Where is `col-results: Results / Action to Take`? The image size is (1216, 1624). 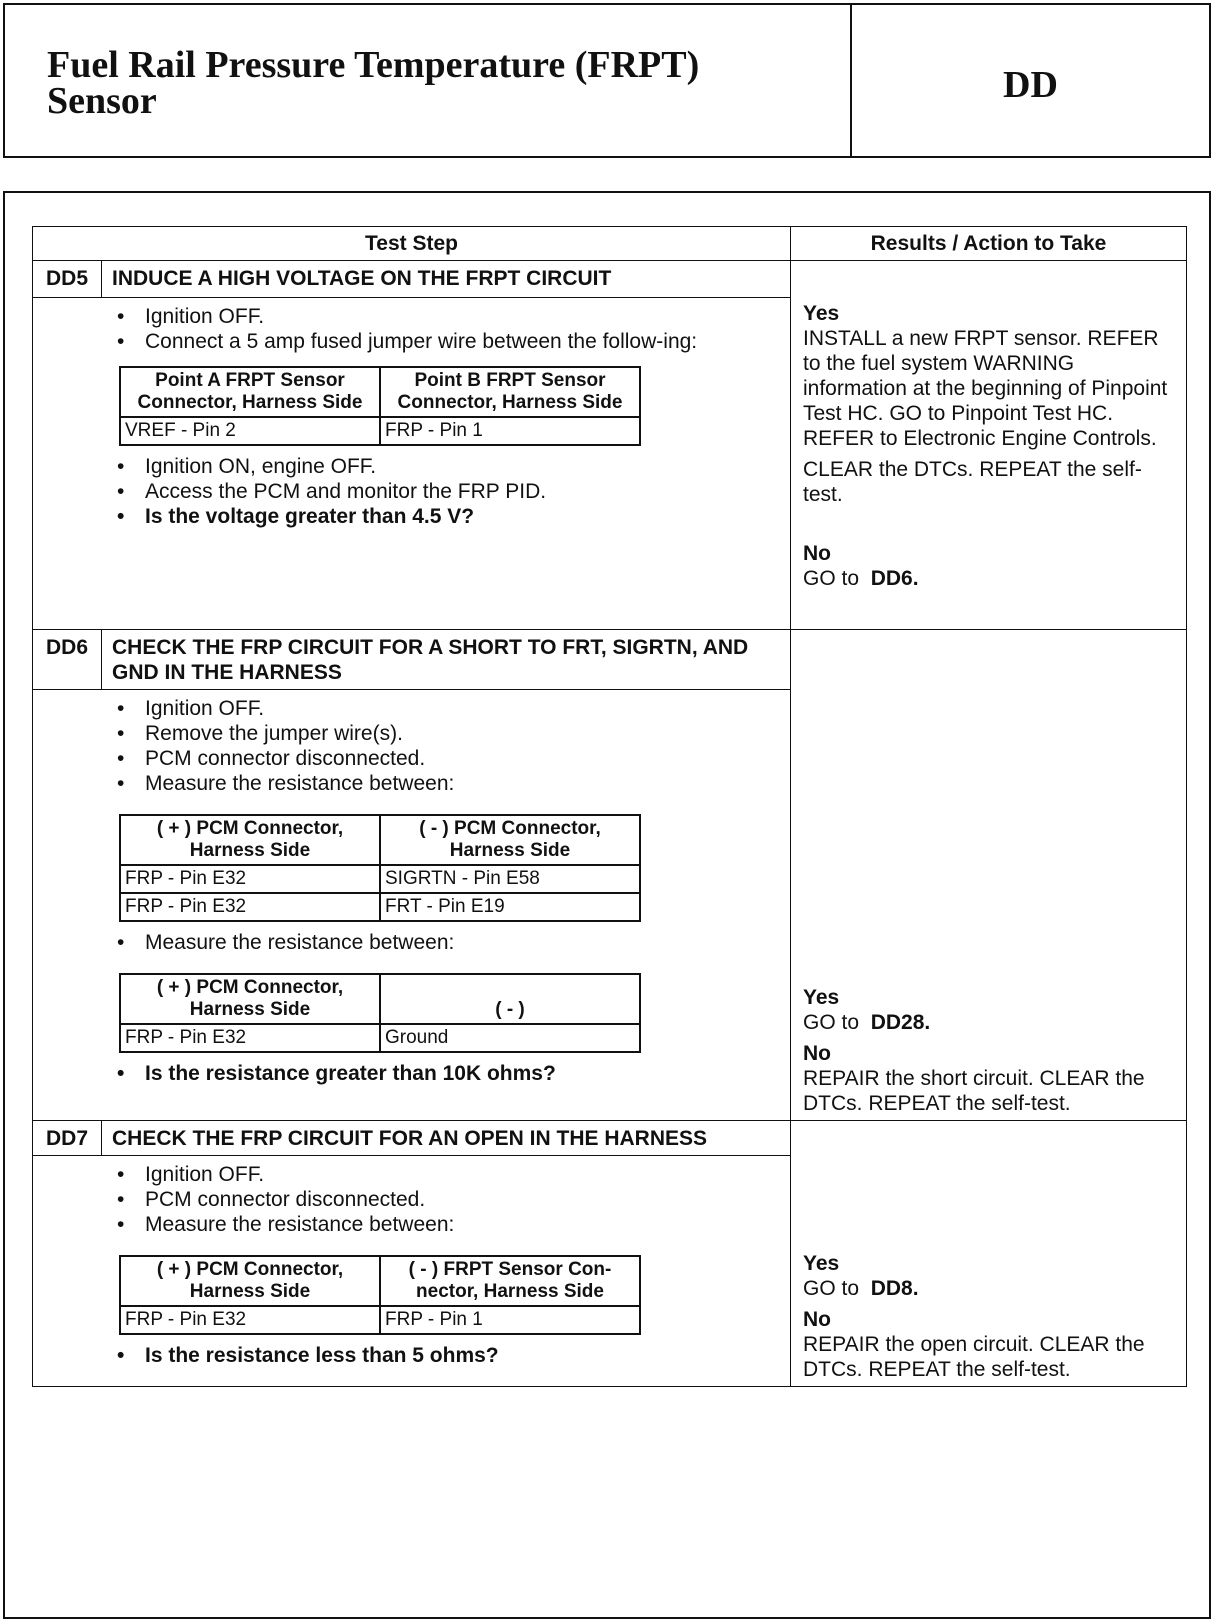
col-results: Results / Action to Take is located at coordinates (988, 243).